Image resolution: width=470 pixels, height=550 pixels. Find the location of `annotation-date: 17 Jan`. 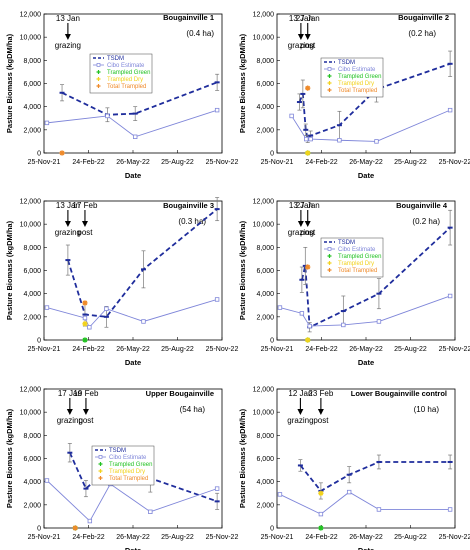

annotation-date: 17 Jan is located at coordinates (70, 393).